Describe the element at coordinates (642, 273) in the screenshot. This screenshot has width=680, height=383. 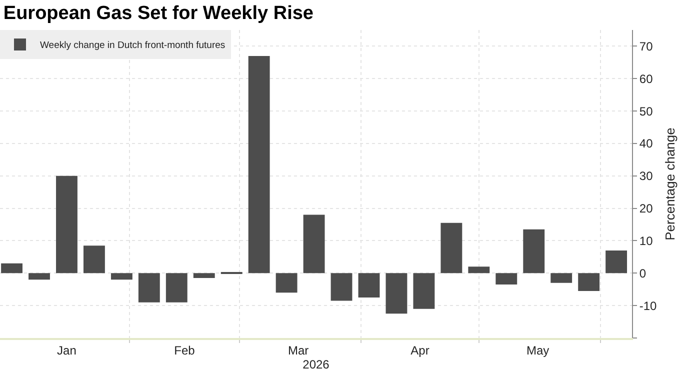
I see `y-tick-label: 0` at that location.